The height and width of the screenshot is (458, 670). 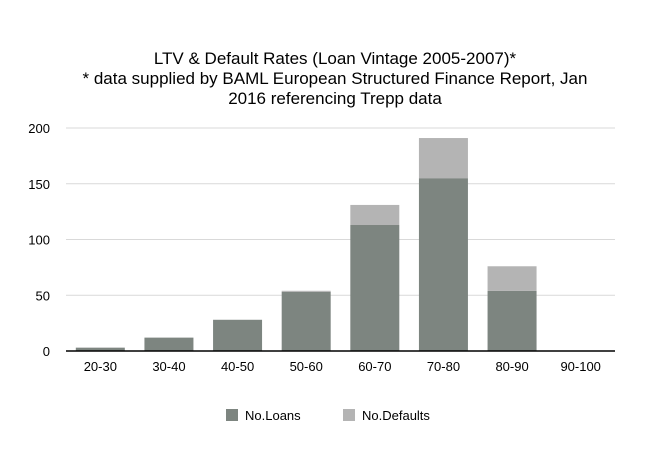 What do you see at coordinates (100, 366) in the screenshot?
I see `x-tick-label: 20-30` at bounding box center [100, 366].